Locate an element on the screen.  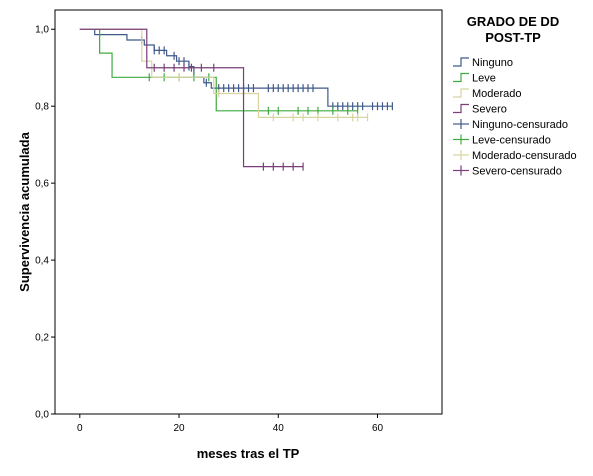
y-tick-label: 0,2 is located at coordinates (42, 338).